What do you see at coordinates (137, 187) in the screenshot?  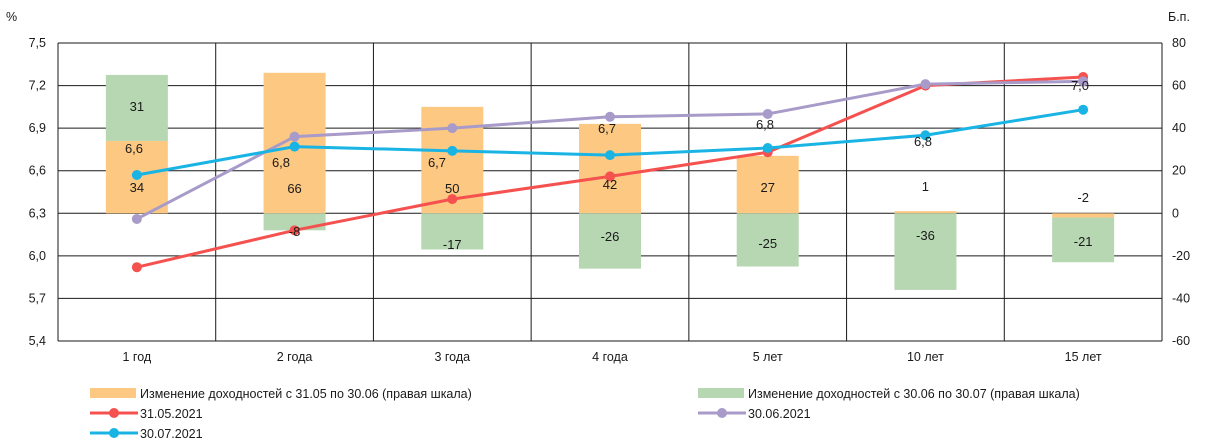 I see `bar-value-label: 34` at bounding box center [137, 187].